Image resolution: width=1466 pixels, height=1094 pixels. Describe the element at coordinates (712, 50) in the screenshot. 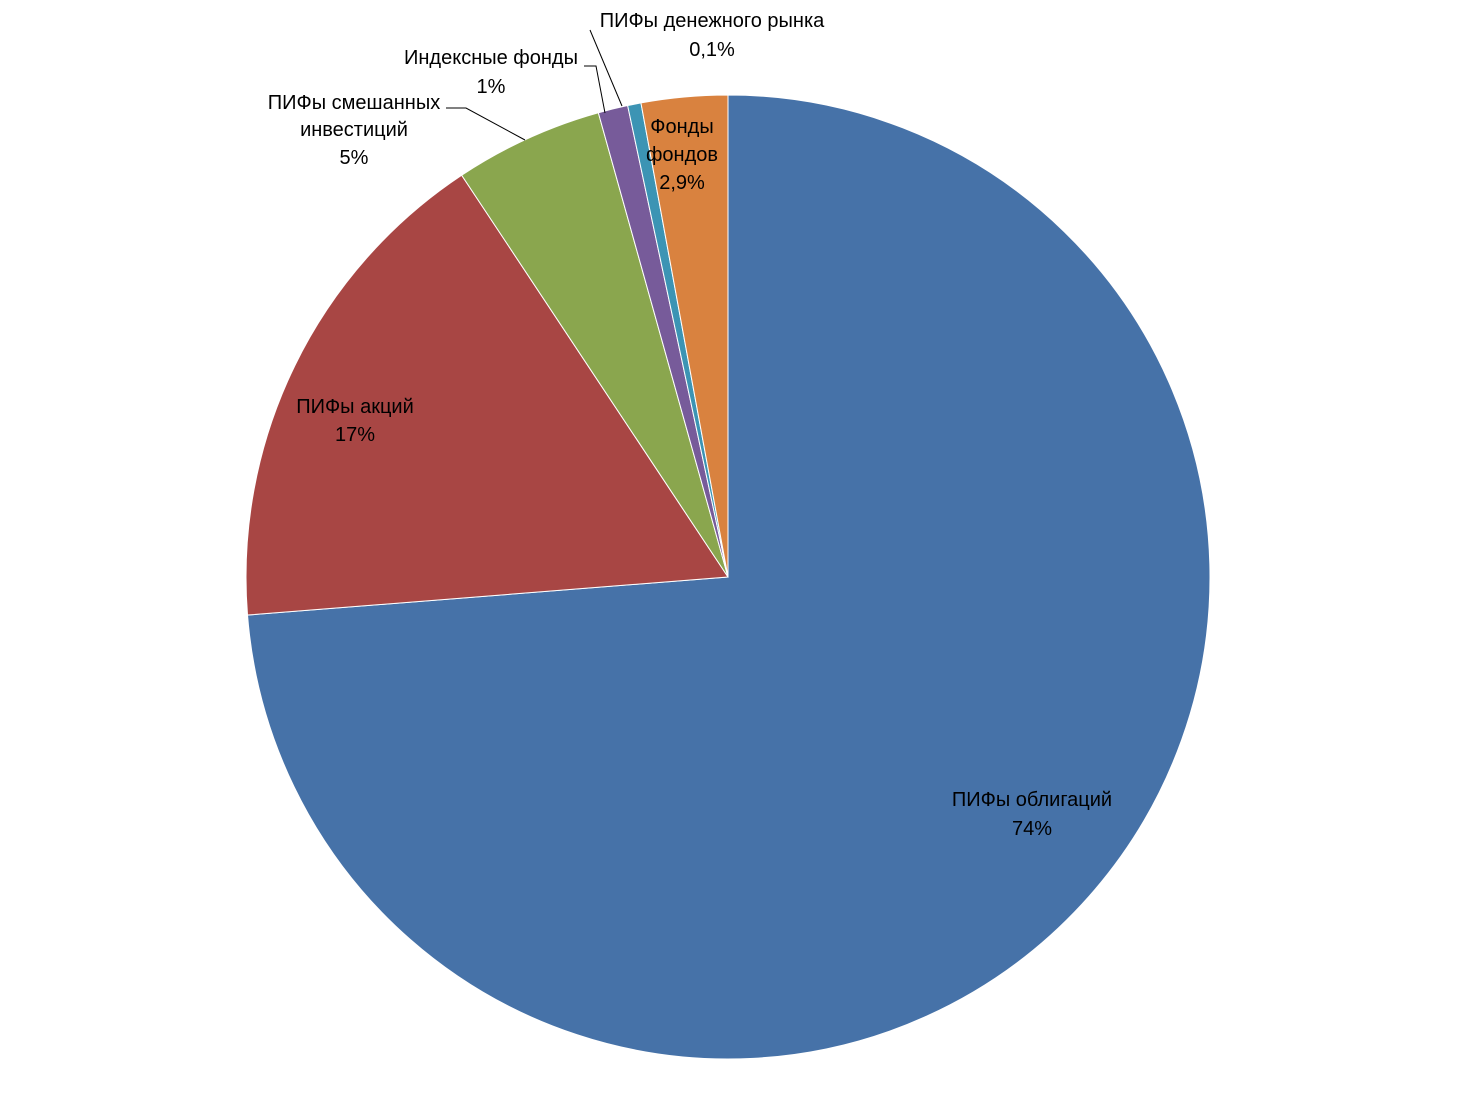

I see `slice-label-money-market-pct: 0,1%` at that location.